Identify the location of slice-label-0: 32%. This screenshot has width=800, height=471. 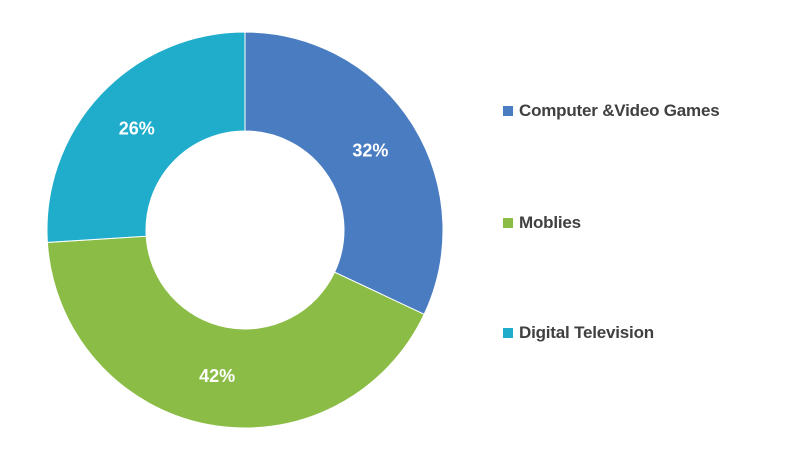
(370, 150).